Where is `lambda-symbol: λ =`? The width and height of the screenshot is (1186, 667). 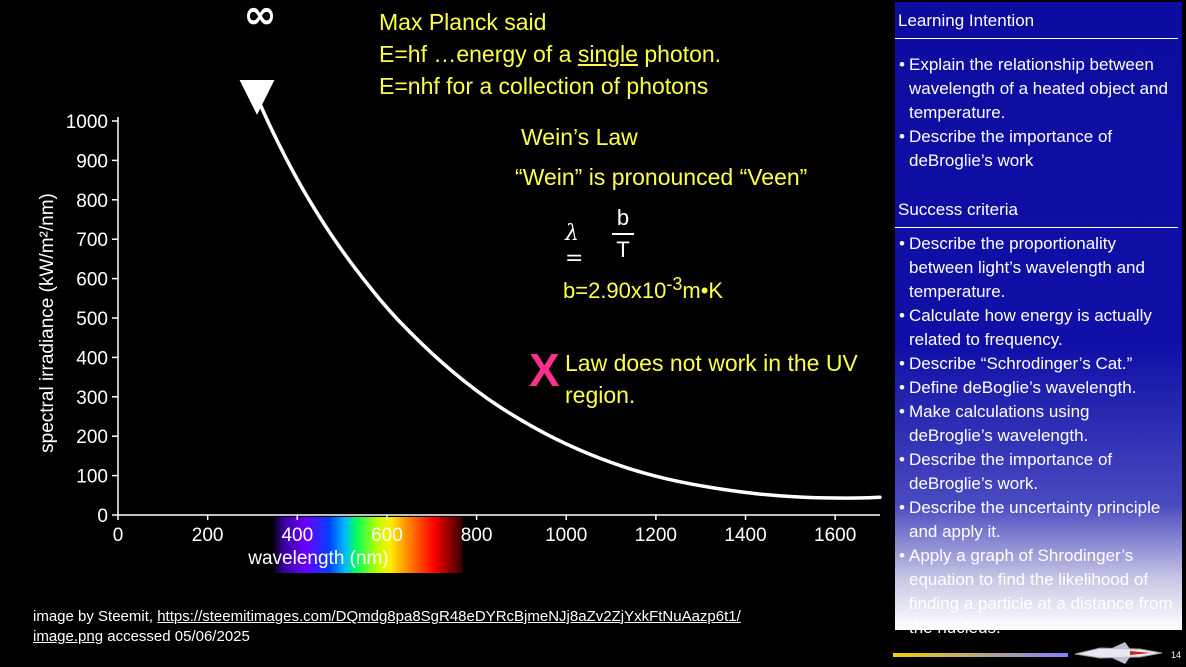
lambda-symbol: λ = is located at coordinates (574, 246).